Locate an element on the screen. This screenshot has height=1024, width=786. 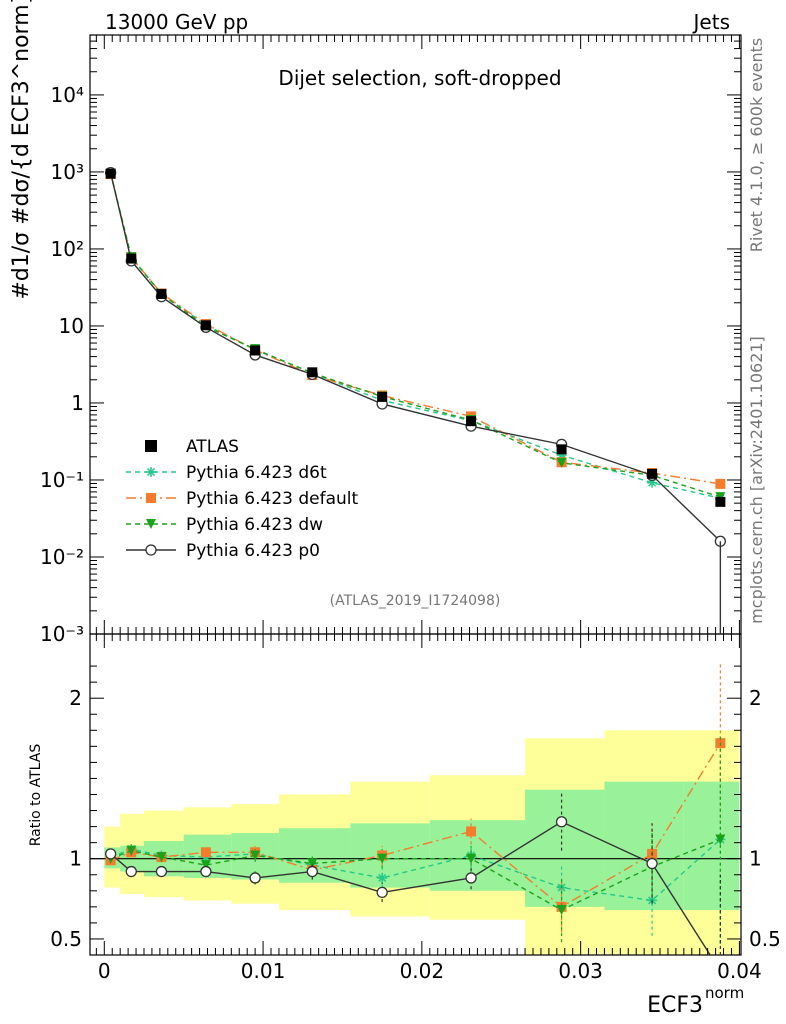
y-tick-label-ratio-right: 1 is located at coordinates (755, 859).